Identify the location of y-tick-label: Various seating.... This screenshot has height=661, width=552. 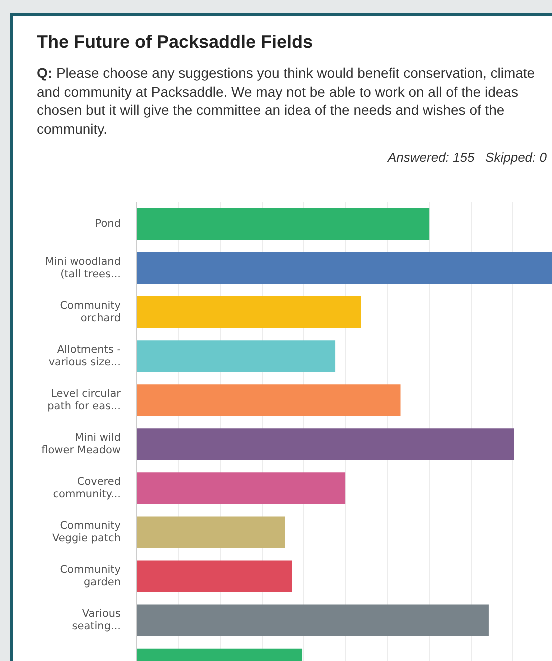
(96, 620).